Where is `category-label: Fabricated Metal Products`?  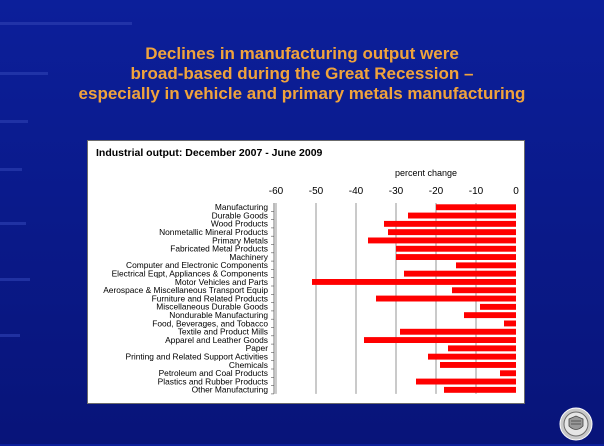
category-label: Fabricated Metal Products is located at coordinates (219, 249).